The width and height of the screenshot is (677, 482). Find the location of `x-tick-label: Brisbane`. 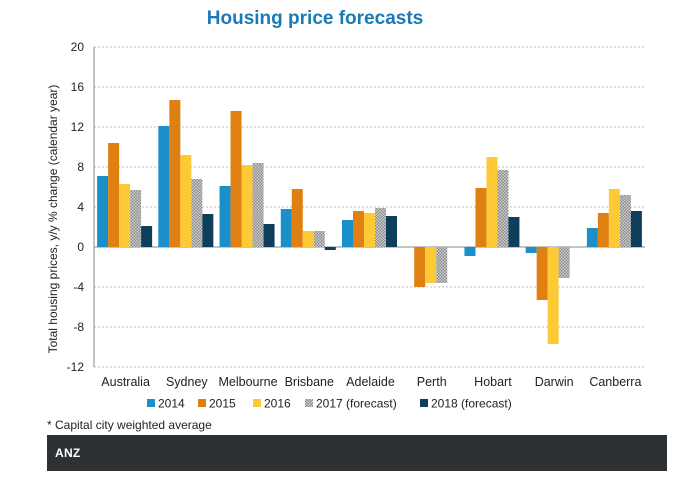

x-tick-label: Brisbane is located at coordinates (309, 382).